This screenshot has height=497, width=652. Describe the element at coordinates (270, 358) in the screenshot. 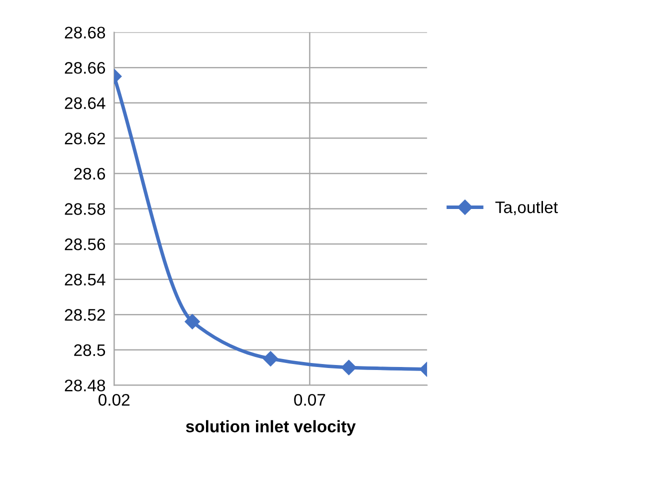

I see `point` at that location.